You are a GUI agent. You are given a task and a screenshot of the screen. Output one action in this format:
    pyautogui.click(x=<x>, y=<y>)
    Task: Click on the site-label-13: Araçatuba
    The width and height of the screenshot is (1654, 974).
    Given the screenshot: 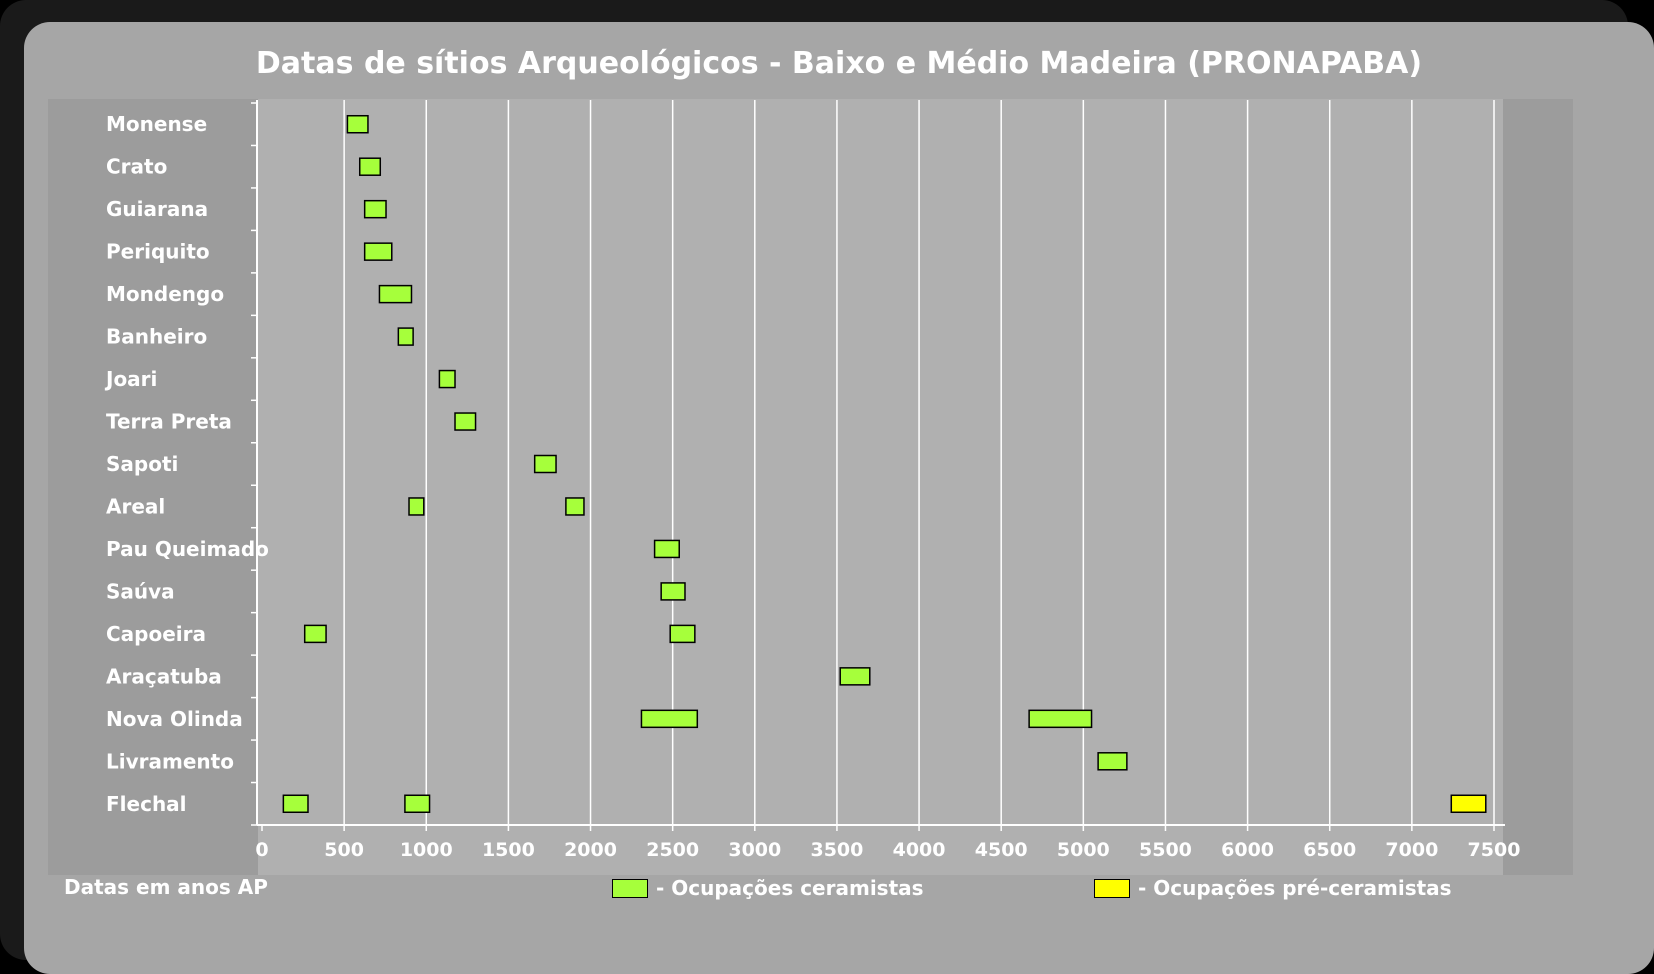 What is the action you would take?
    pyautogui.click(x=164, y=676)
    